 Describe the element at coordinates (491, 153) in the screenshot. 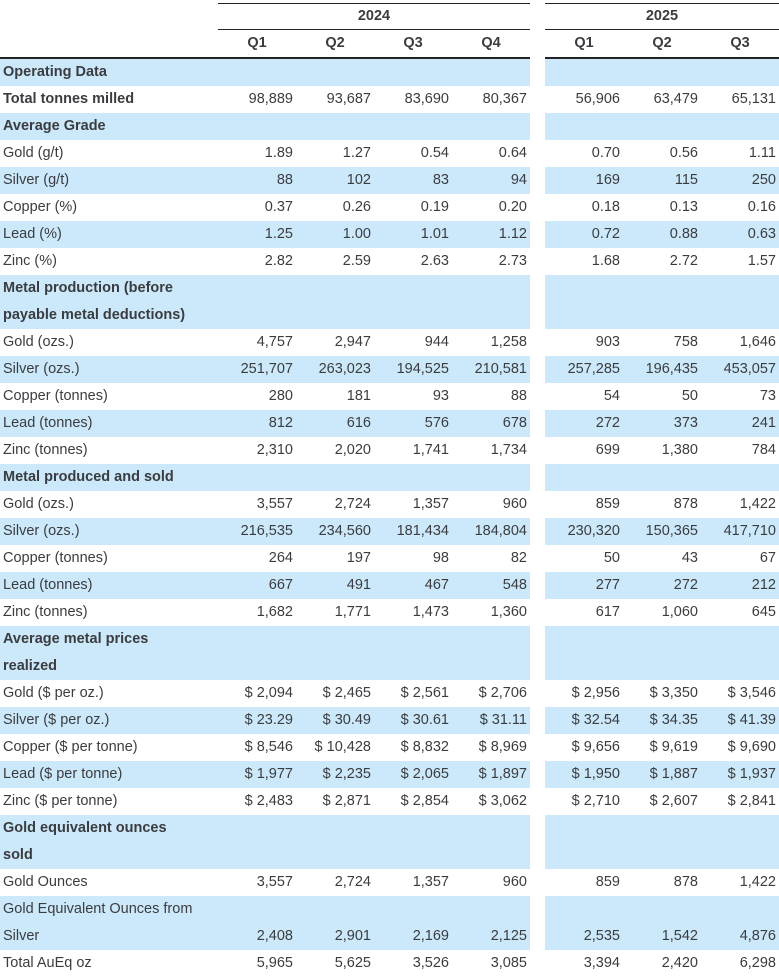

I see `value-cell: 0.64` at that location.